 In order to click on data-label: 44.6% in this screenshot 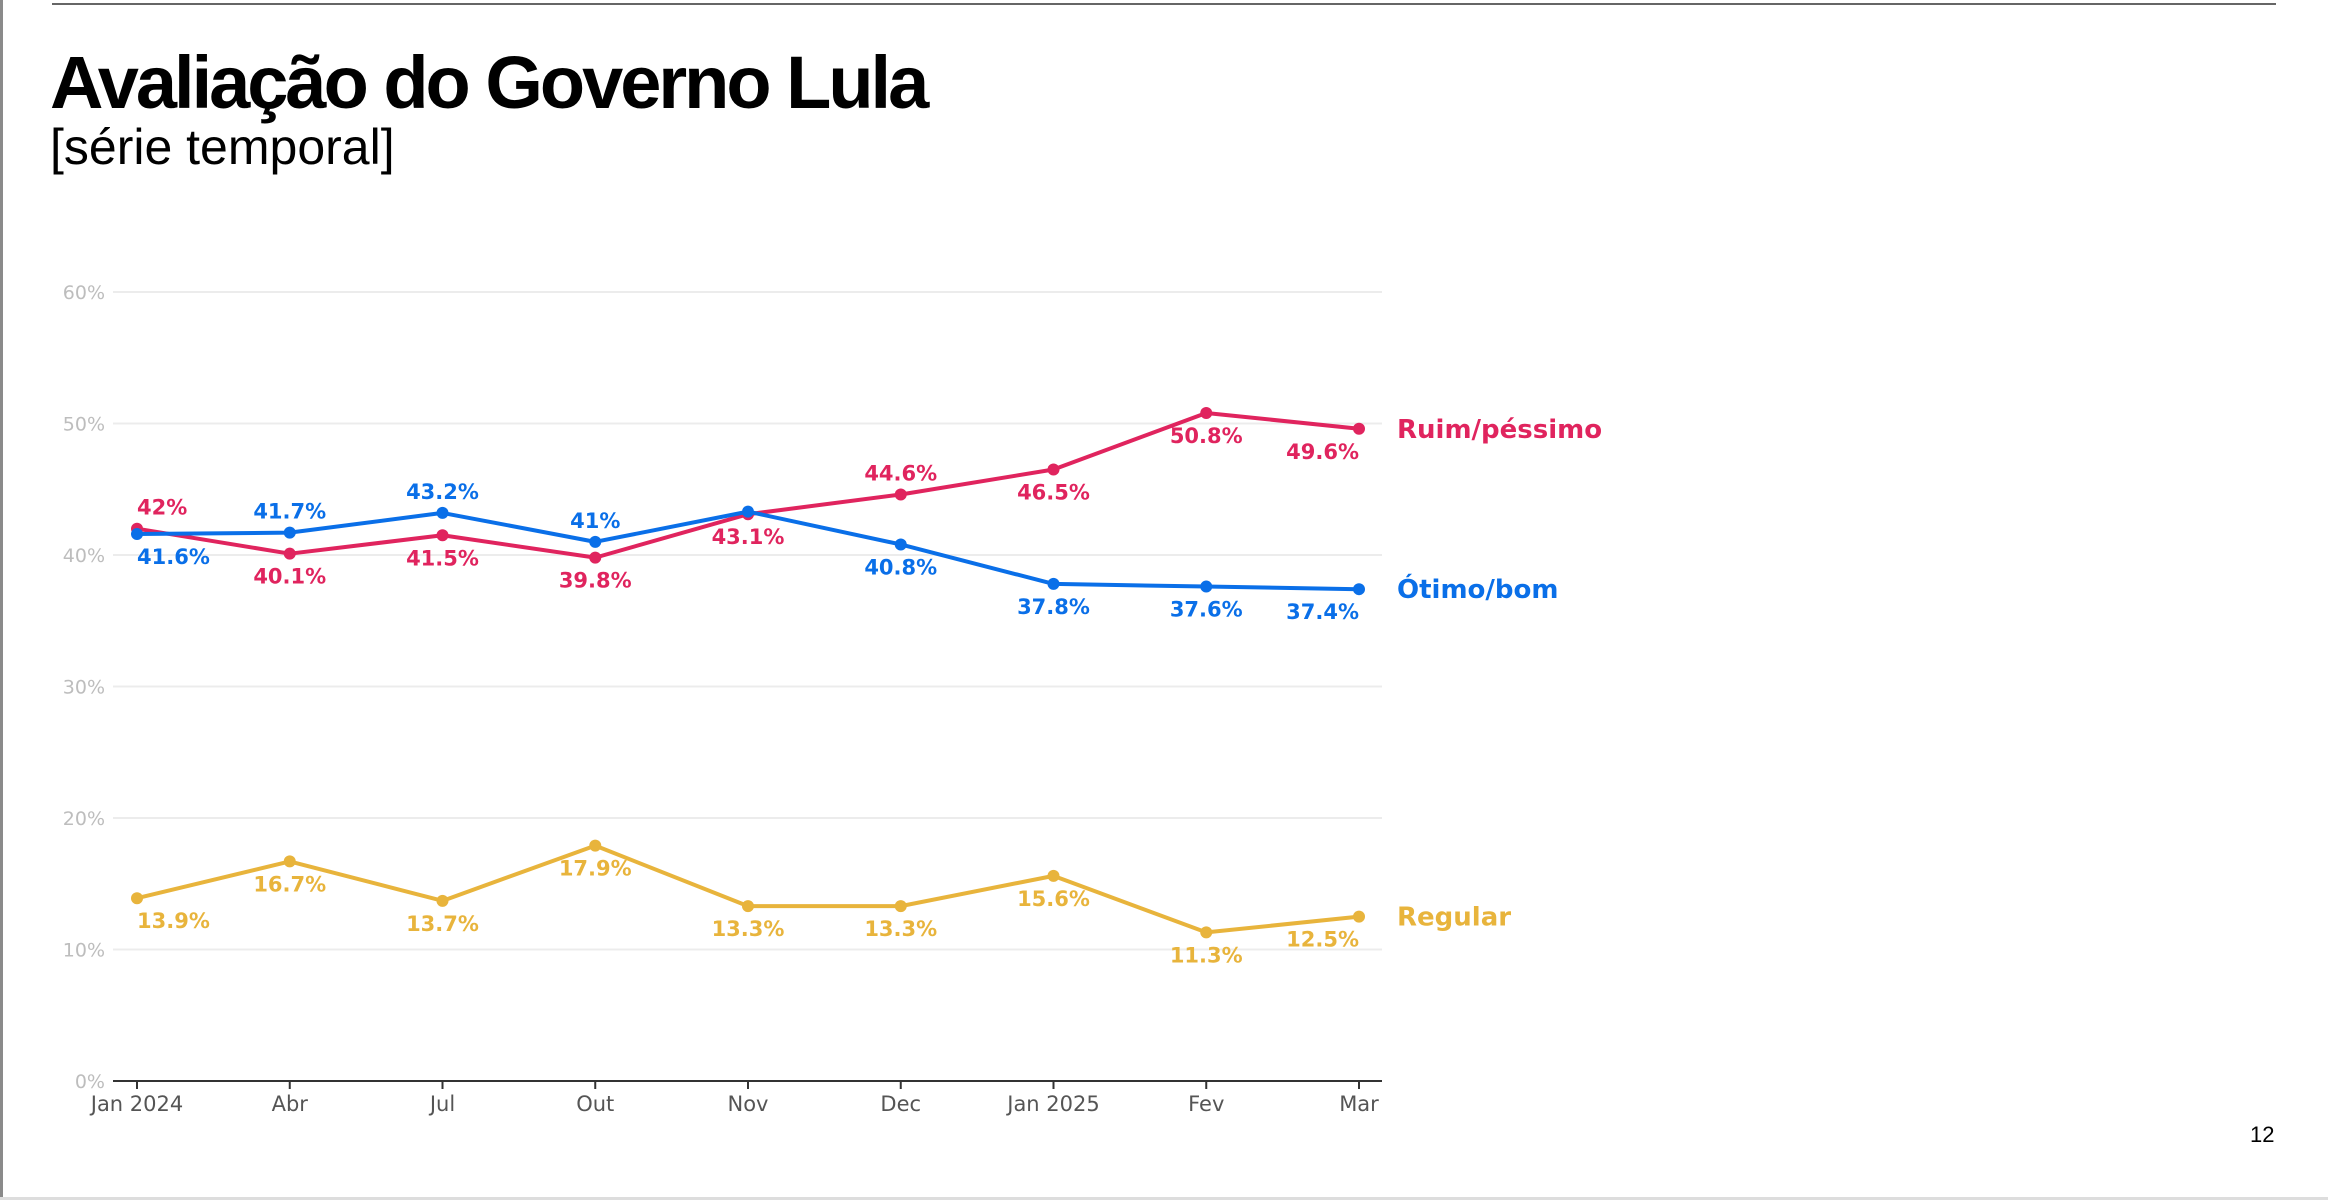, I will do `click(900, 474)`.